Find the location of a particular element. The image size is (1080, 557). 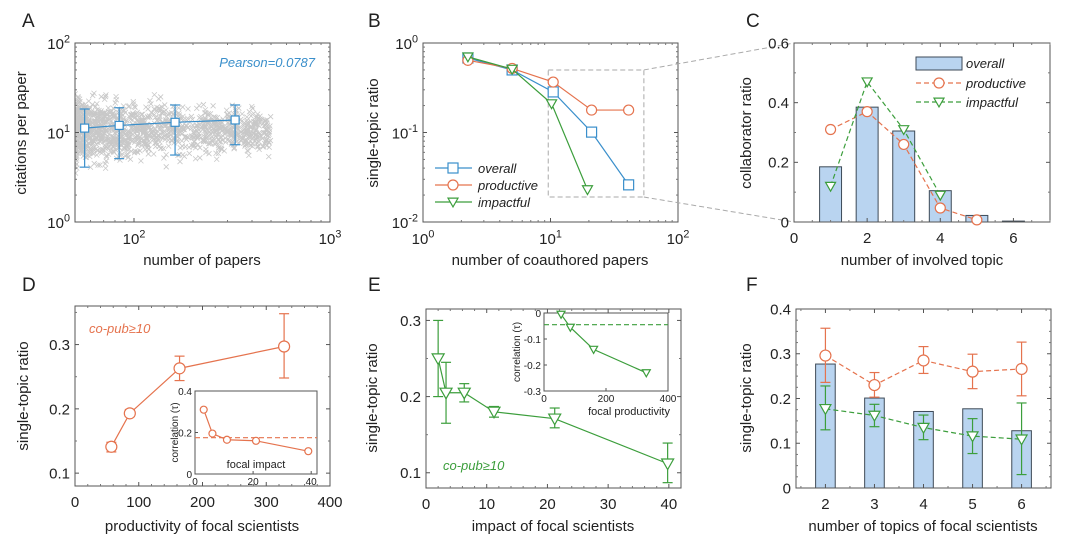

panel-e-ylabel: single-topic ratio is located at coordinates (372, 397).